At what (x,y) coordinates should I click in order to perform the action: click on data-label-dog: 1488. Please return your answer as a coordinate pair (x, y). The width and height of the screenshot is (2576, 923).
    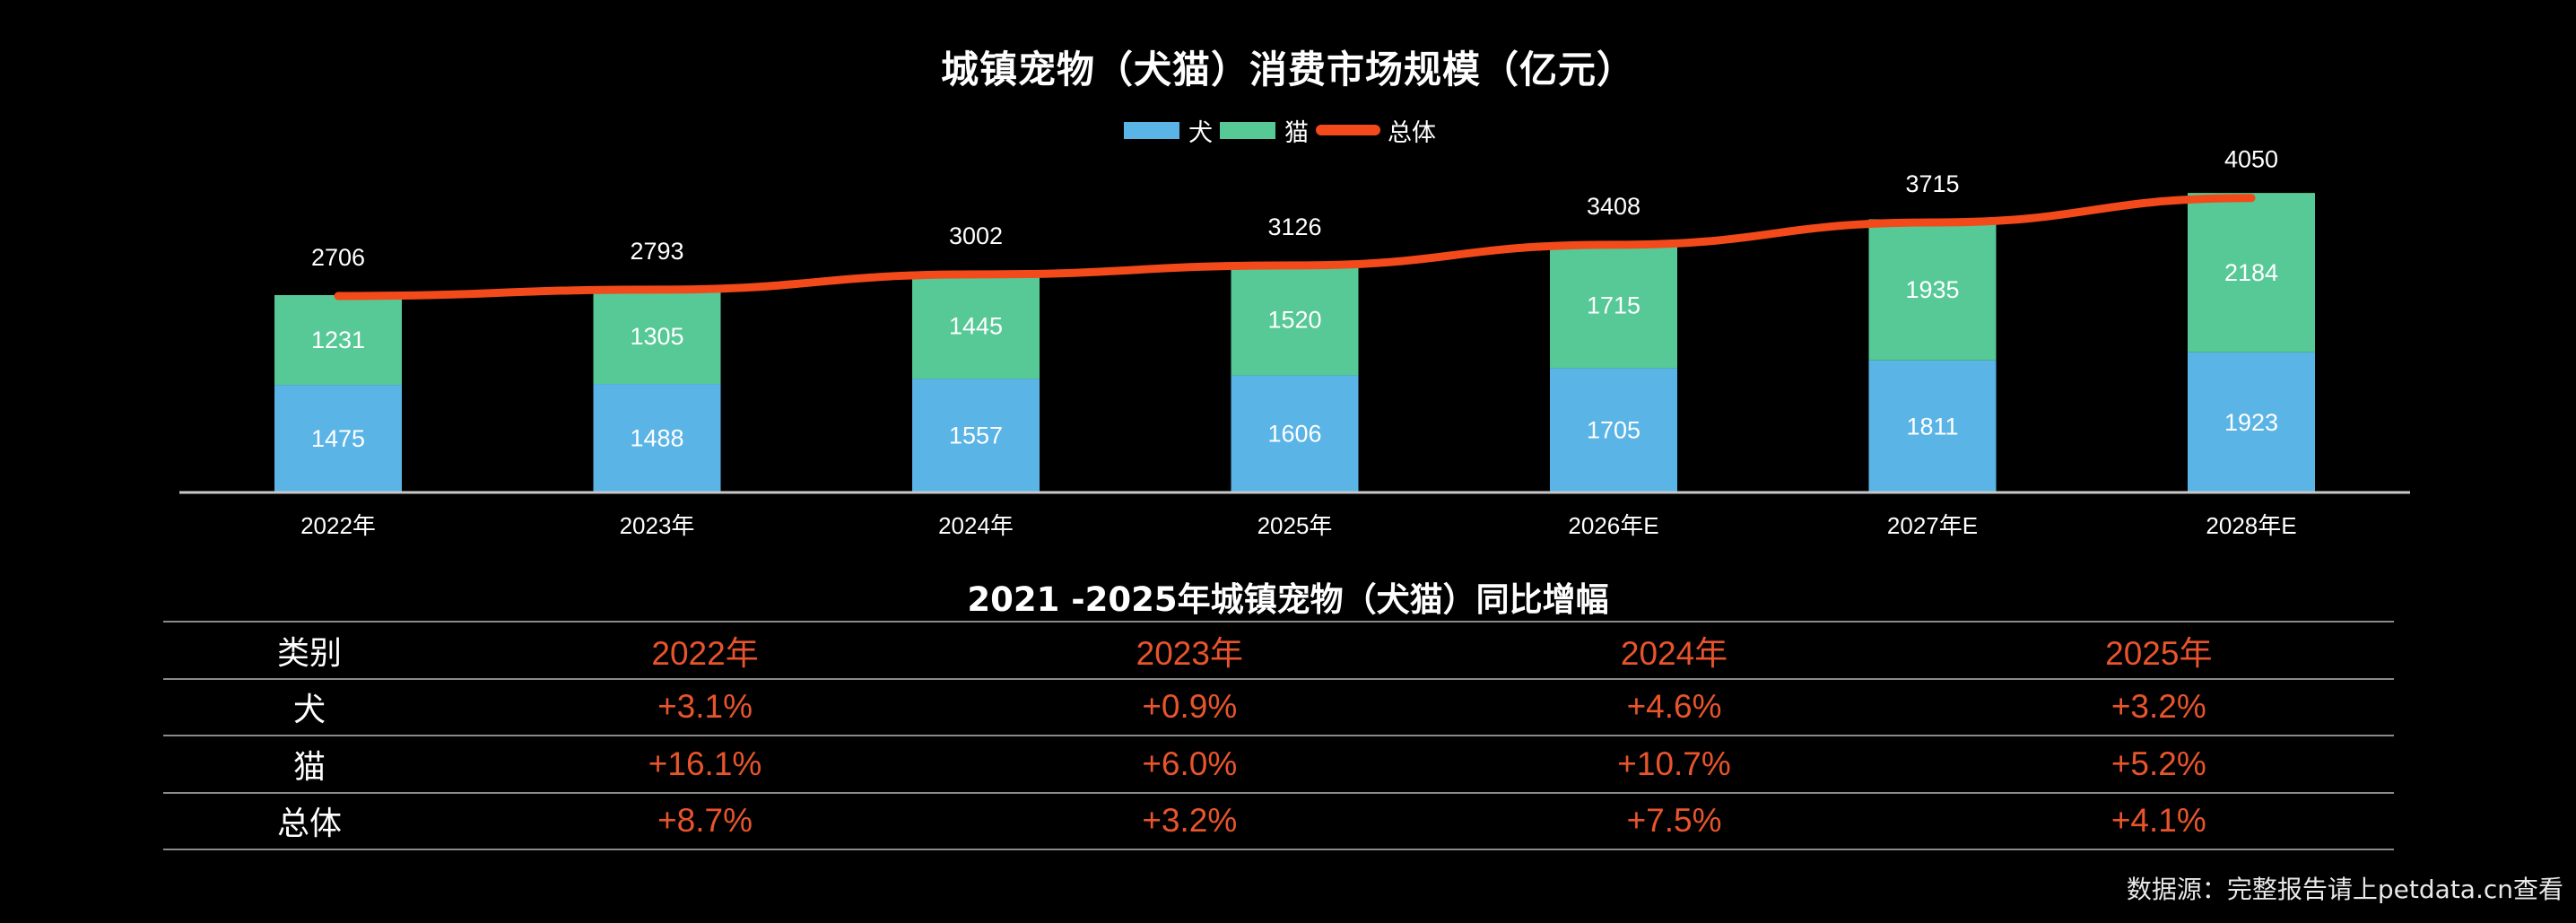
    Looking at the image, I should click on (656, 439).